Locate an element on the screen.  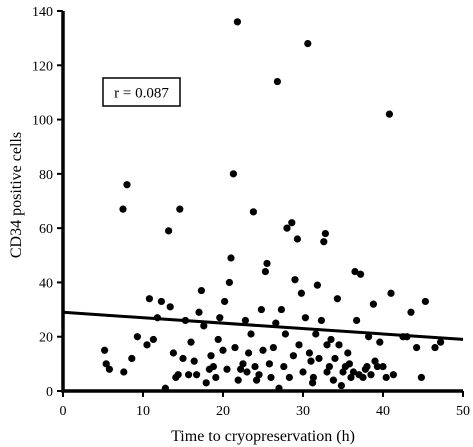
y-axis-title: CD34 positive cells is located at coordinates (16, 195).